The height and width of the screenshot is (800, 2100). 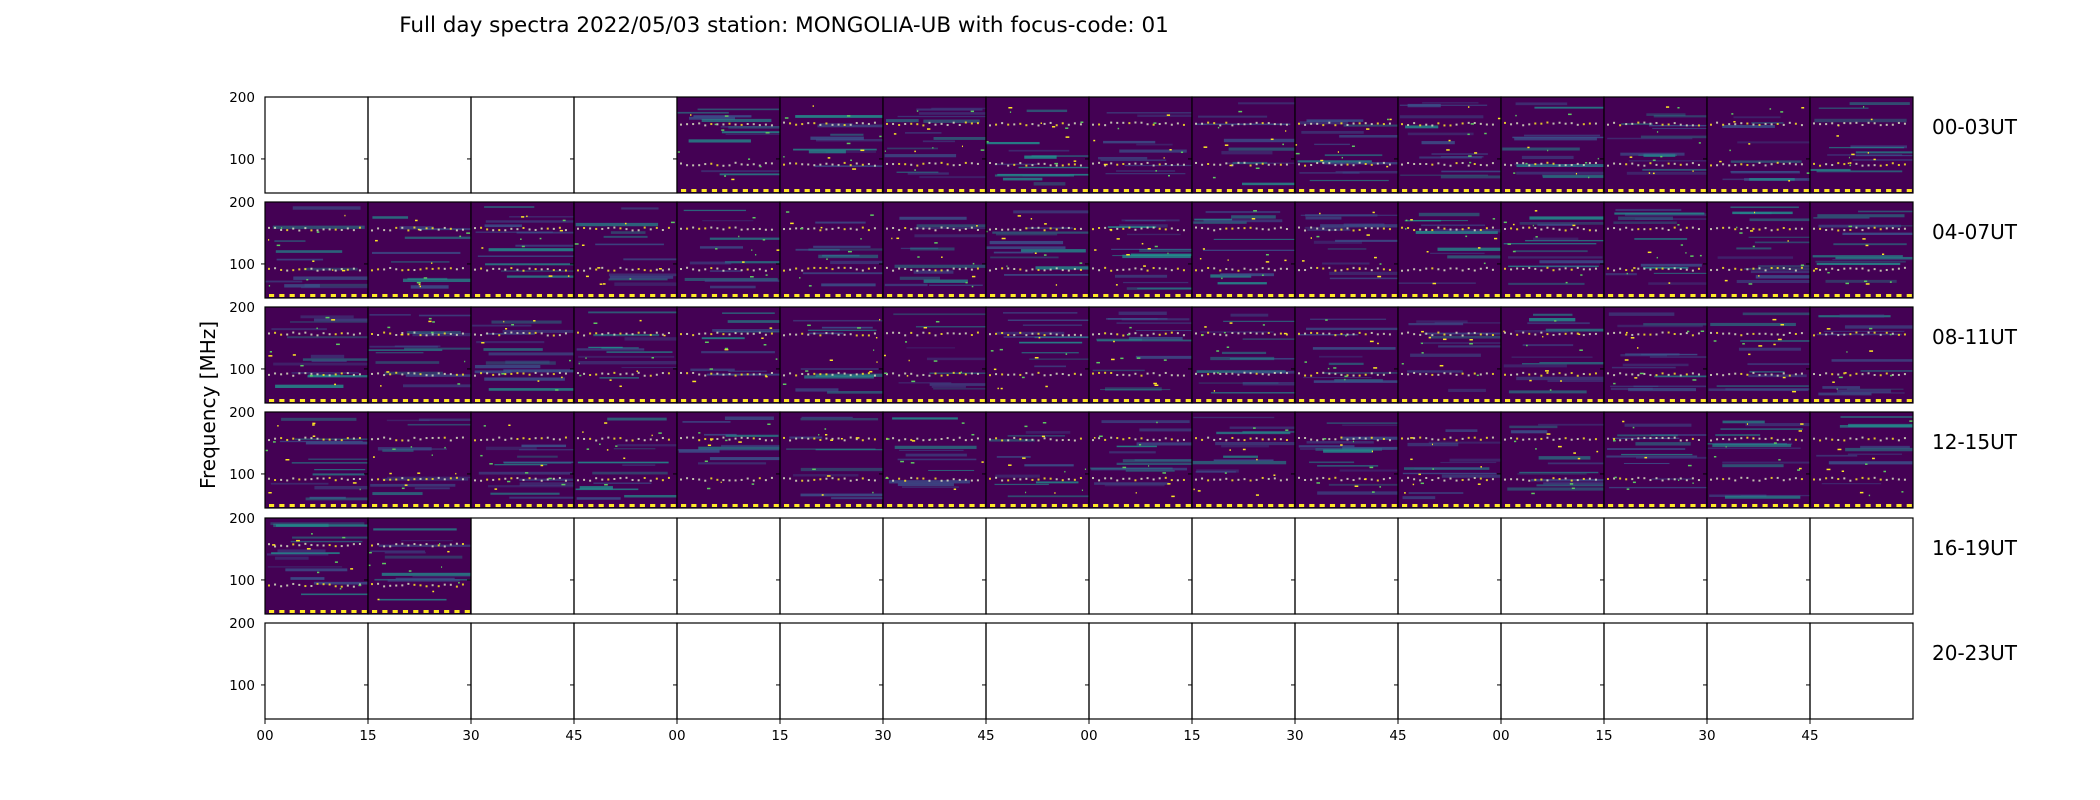 I want to click on row-label: 00-03UT, so click(x=1975, y=127).